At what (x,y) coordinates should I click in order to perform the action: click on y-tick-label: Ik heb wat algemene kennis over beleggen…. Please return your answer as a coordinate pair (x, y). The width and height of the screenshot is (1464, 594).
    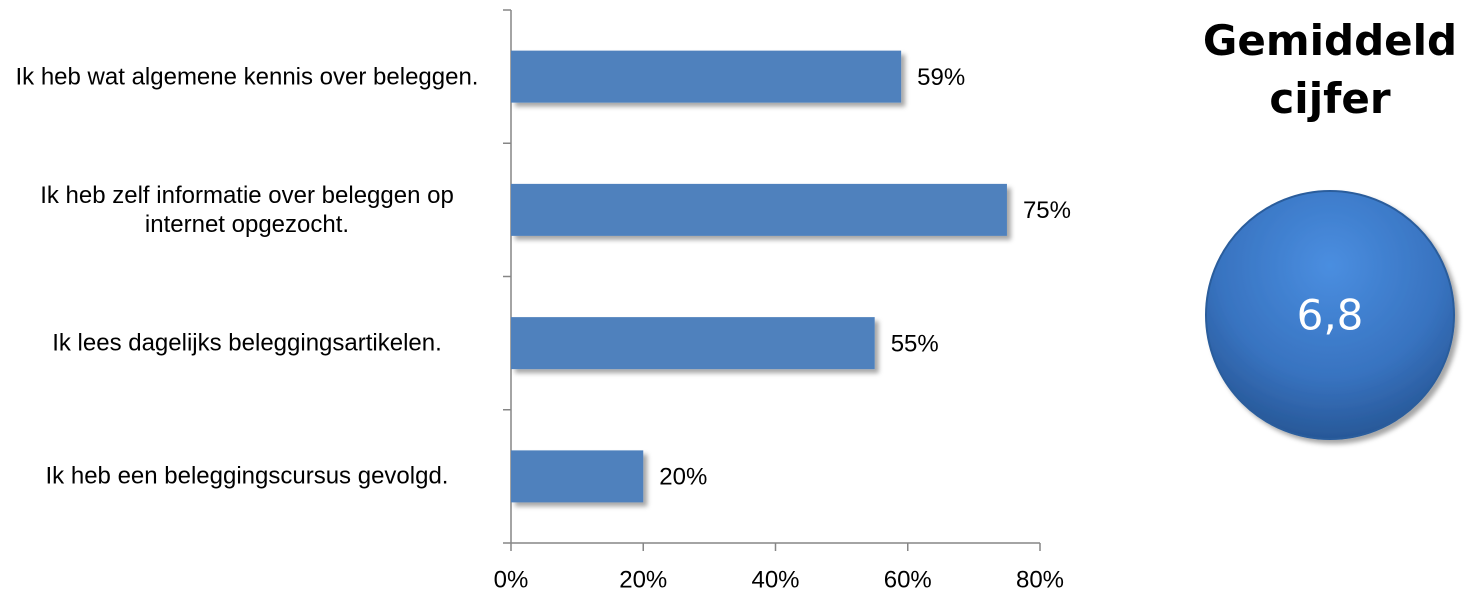
    Looking at the image, I should click on (247, 77).